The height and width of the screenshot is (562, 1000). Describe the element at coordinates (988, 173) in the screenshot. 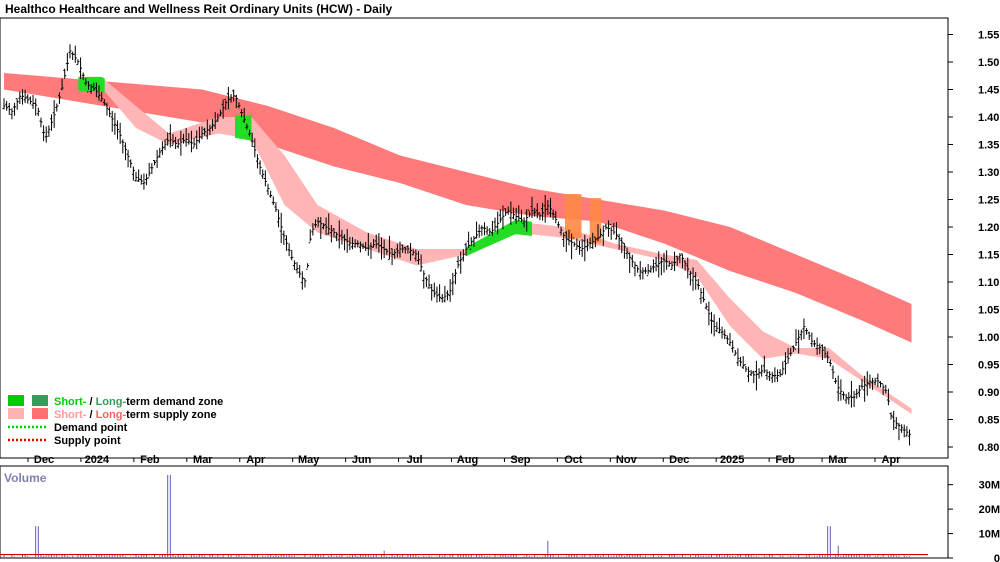

I see `price-tick-label: 1.30` at that location.